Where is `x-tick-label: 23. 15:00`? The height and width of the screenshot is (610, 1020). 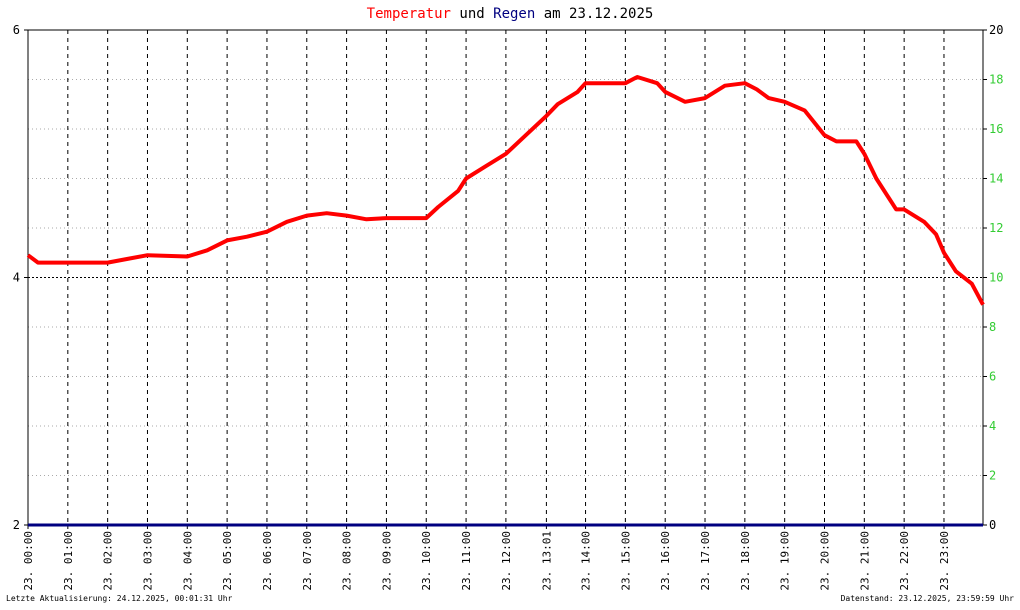 x-tick-label: 23. 15:00 is located at coordinates (625, 561).